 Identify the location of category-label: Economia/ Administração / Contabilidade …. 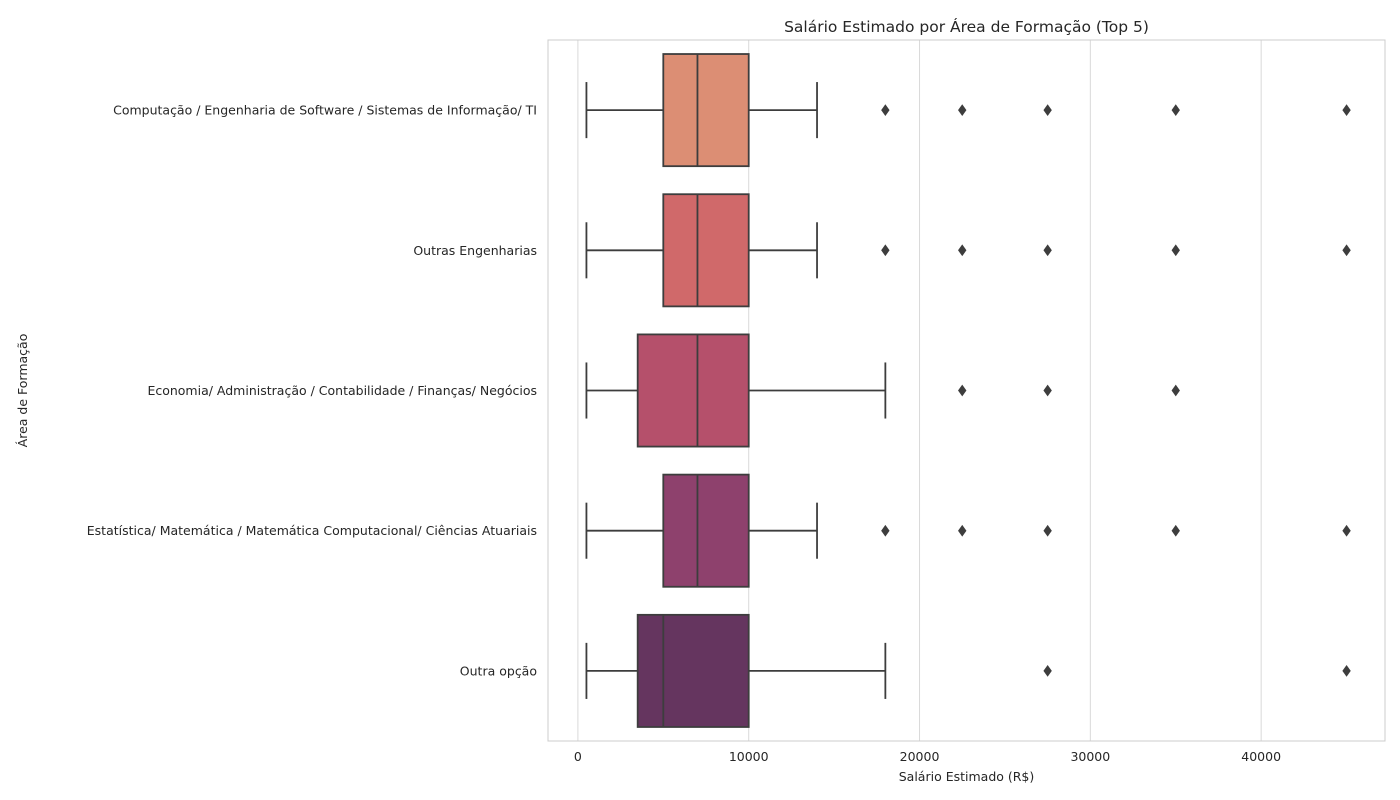
(342, 390).